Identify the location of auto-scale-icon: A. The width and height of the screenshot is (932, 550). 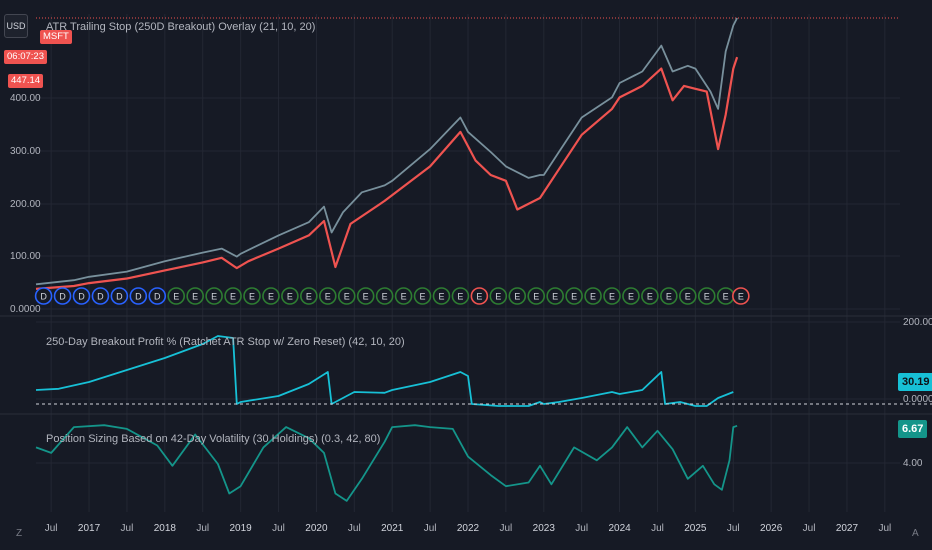
(915, 533).